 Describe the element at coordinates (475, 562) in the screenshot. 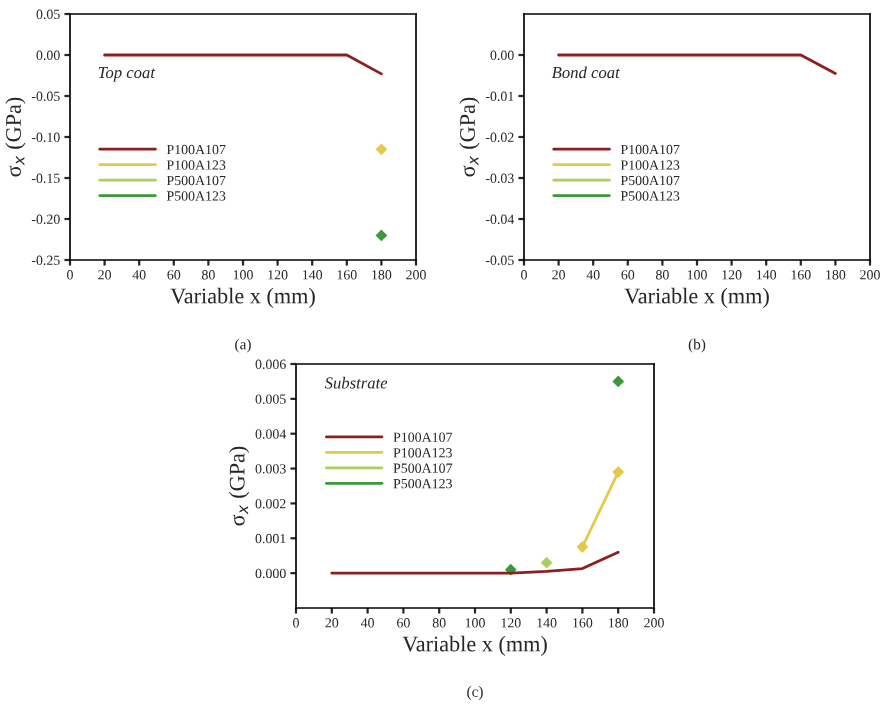

I see `line-series` at that location.